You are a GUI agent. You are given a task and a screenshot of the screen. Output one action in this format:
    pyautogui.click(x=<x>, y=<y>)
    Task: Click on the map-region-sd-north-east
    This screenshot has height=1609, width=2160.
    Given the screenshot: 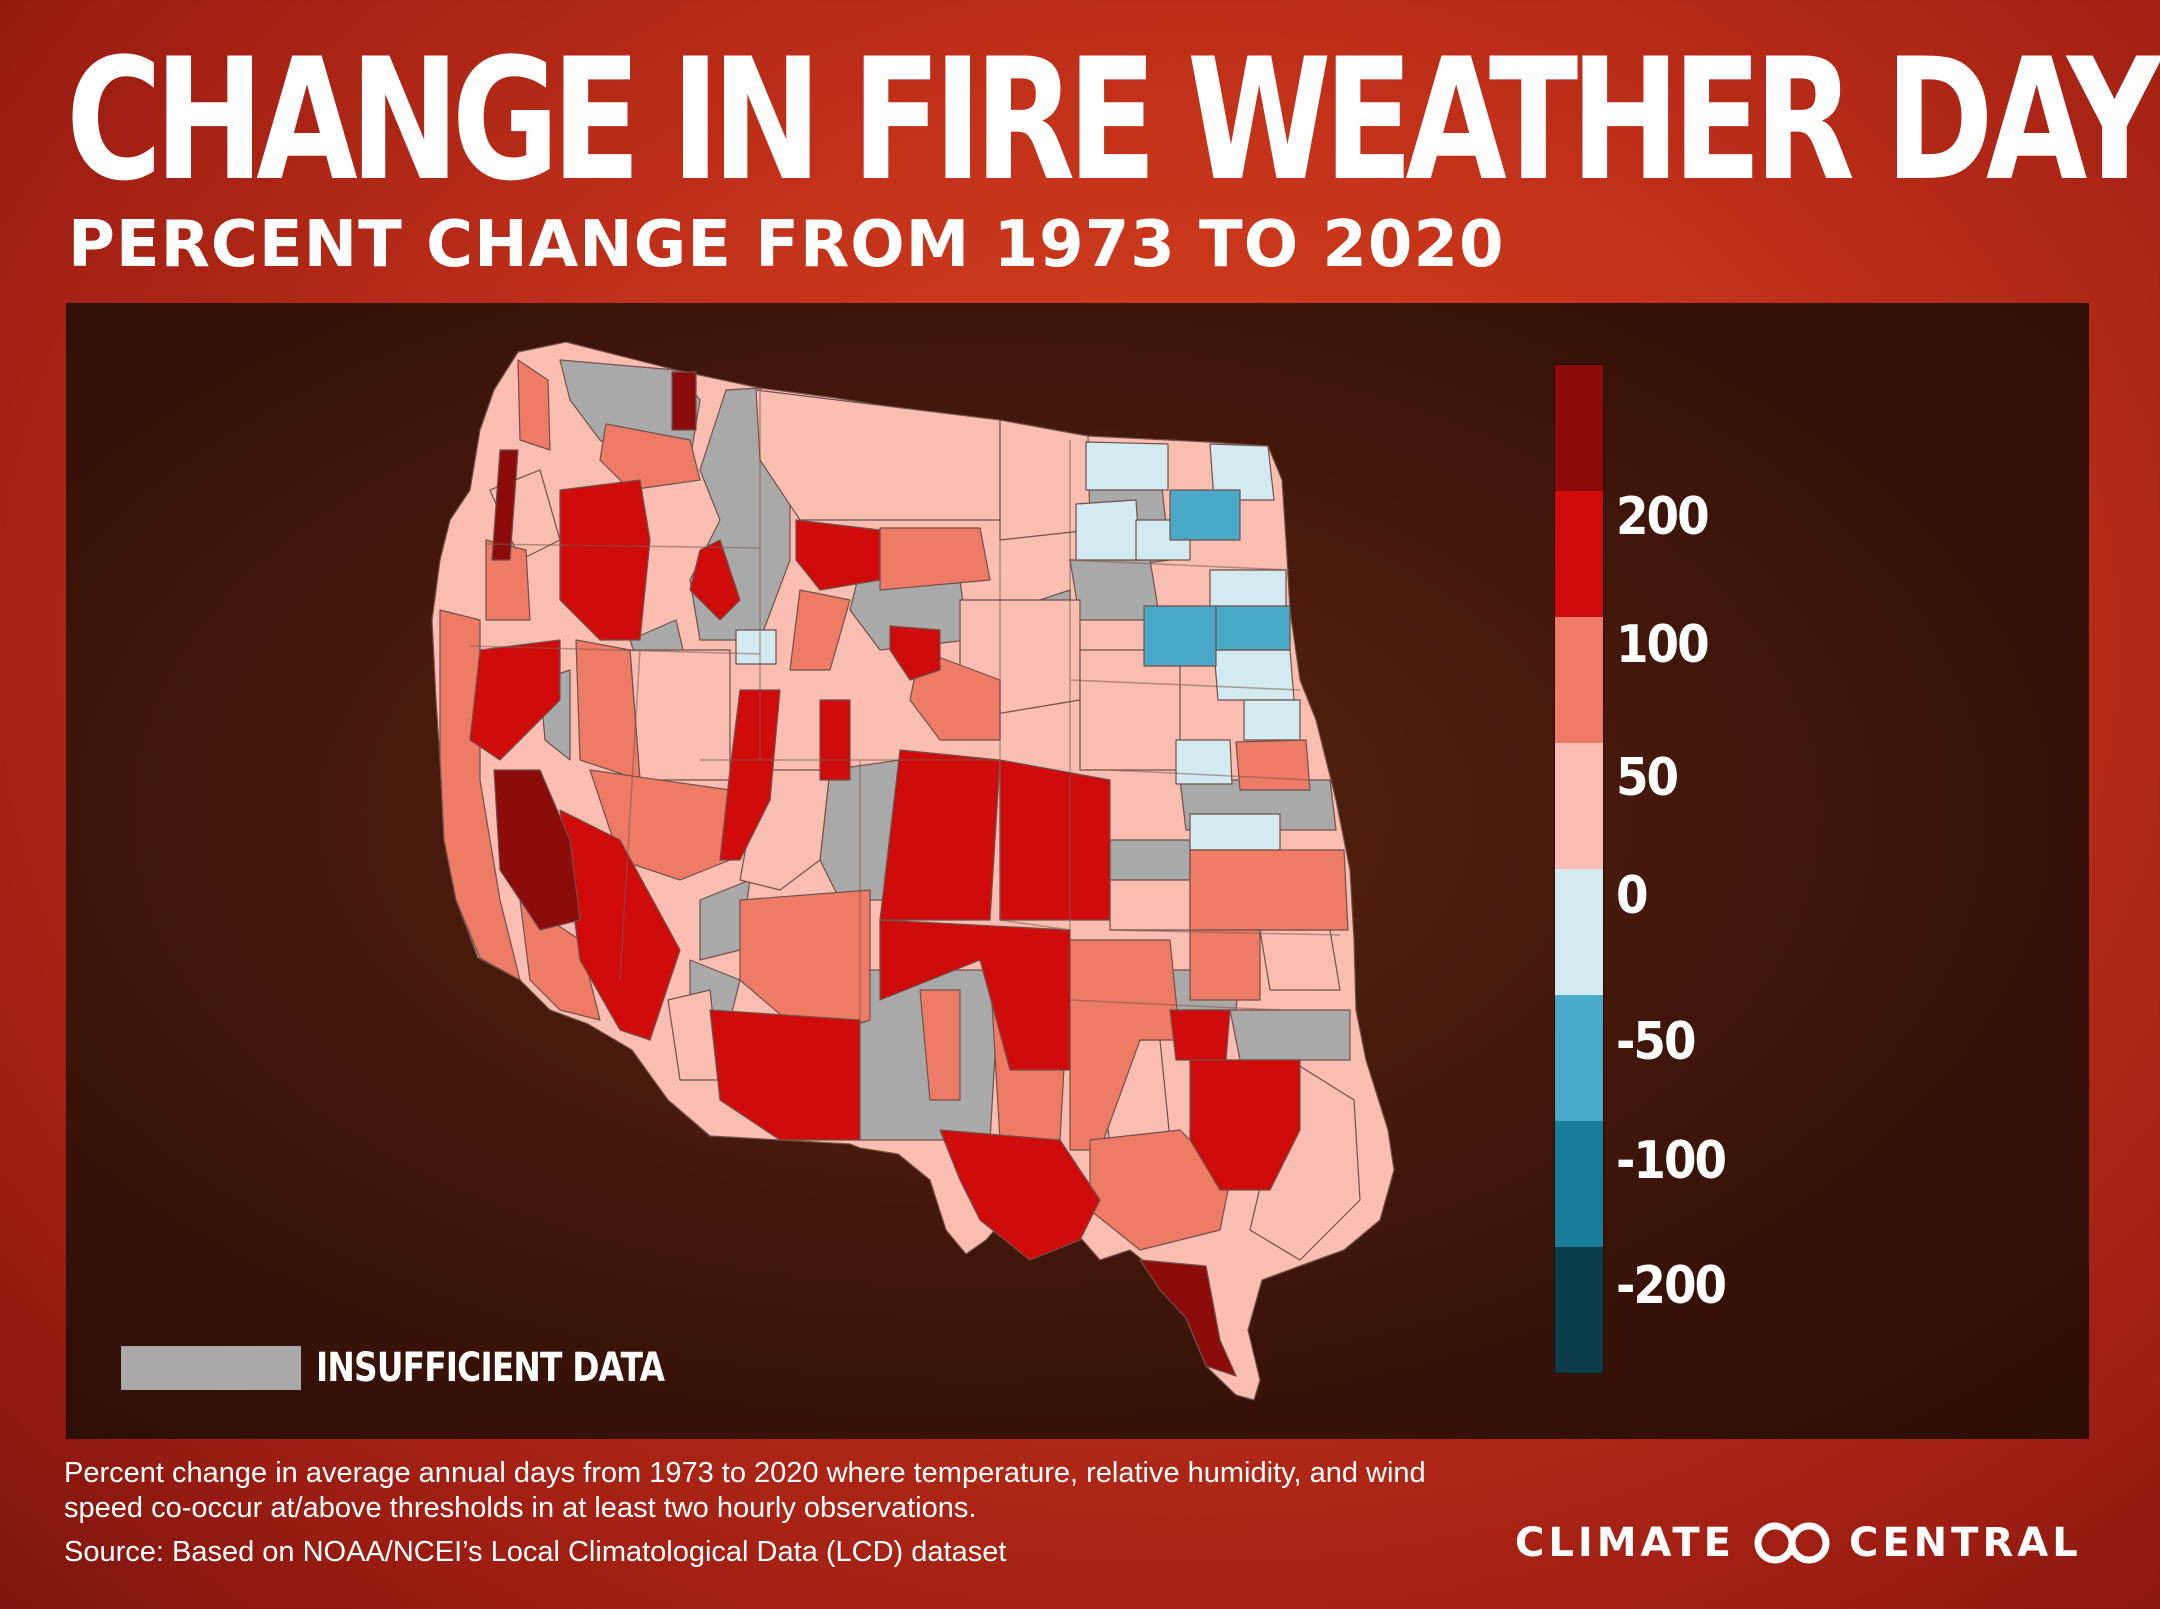 What is the action you would take?
    pyautogui.click(x=1253, y=628)
    